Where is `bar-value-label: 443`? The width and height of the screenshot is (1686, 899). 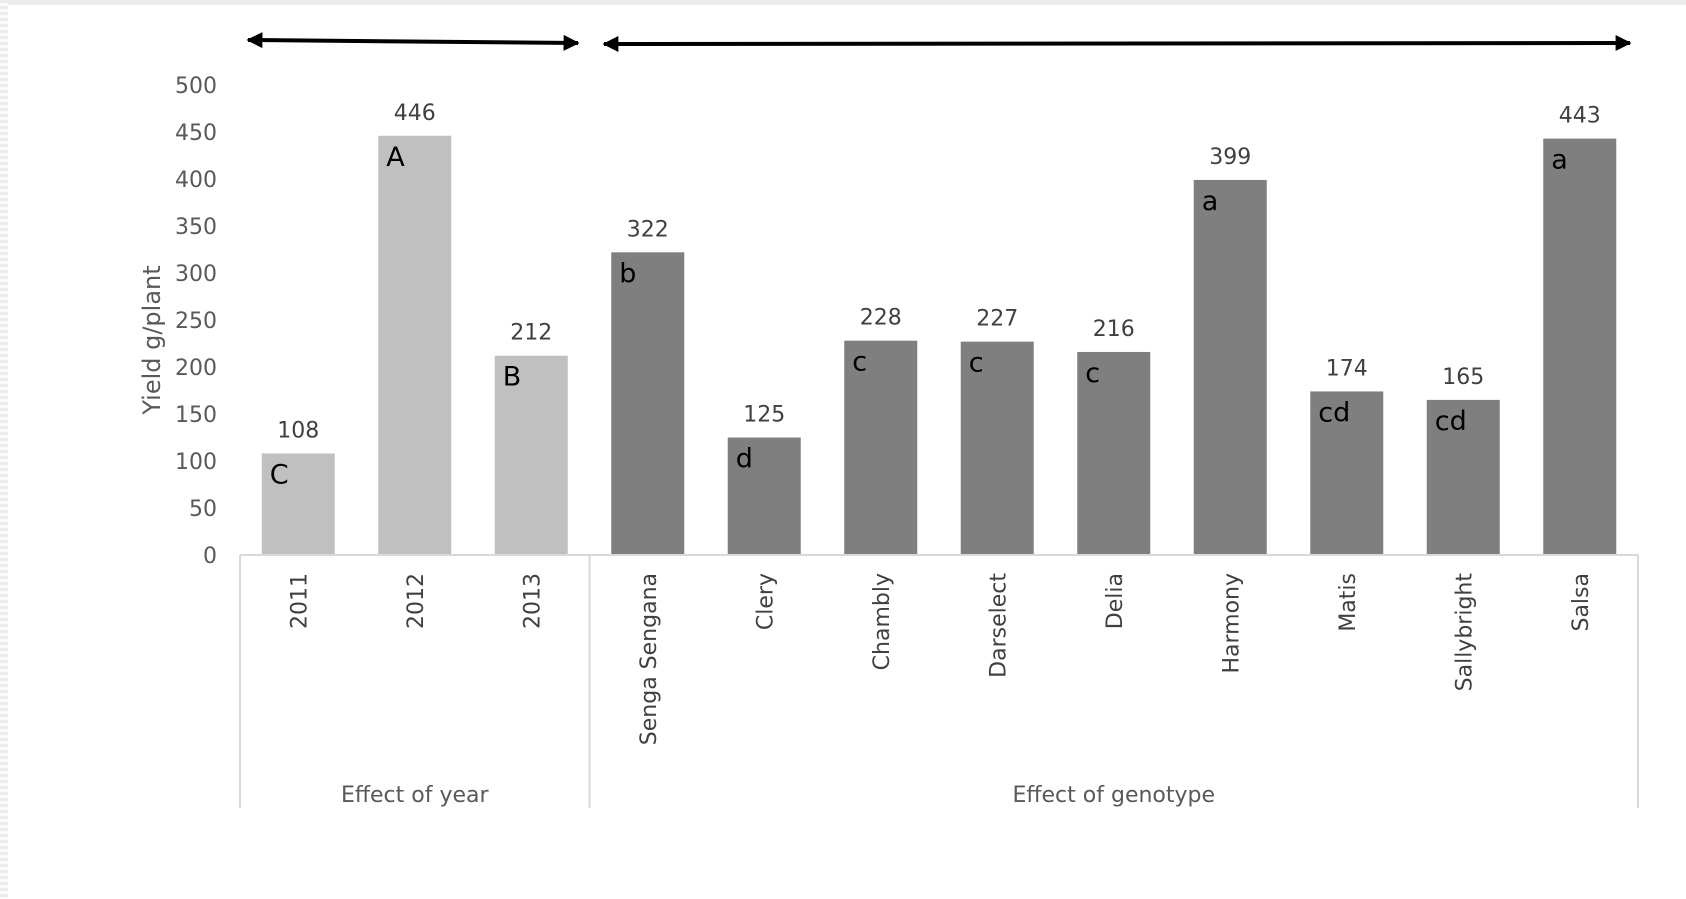
bar-value-label: 443 is located at coordinates (1580, 116).